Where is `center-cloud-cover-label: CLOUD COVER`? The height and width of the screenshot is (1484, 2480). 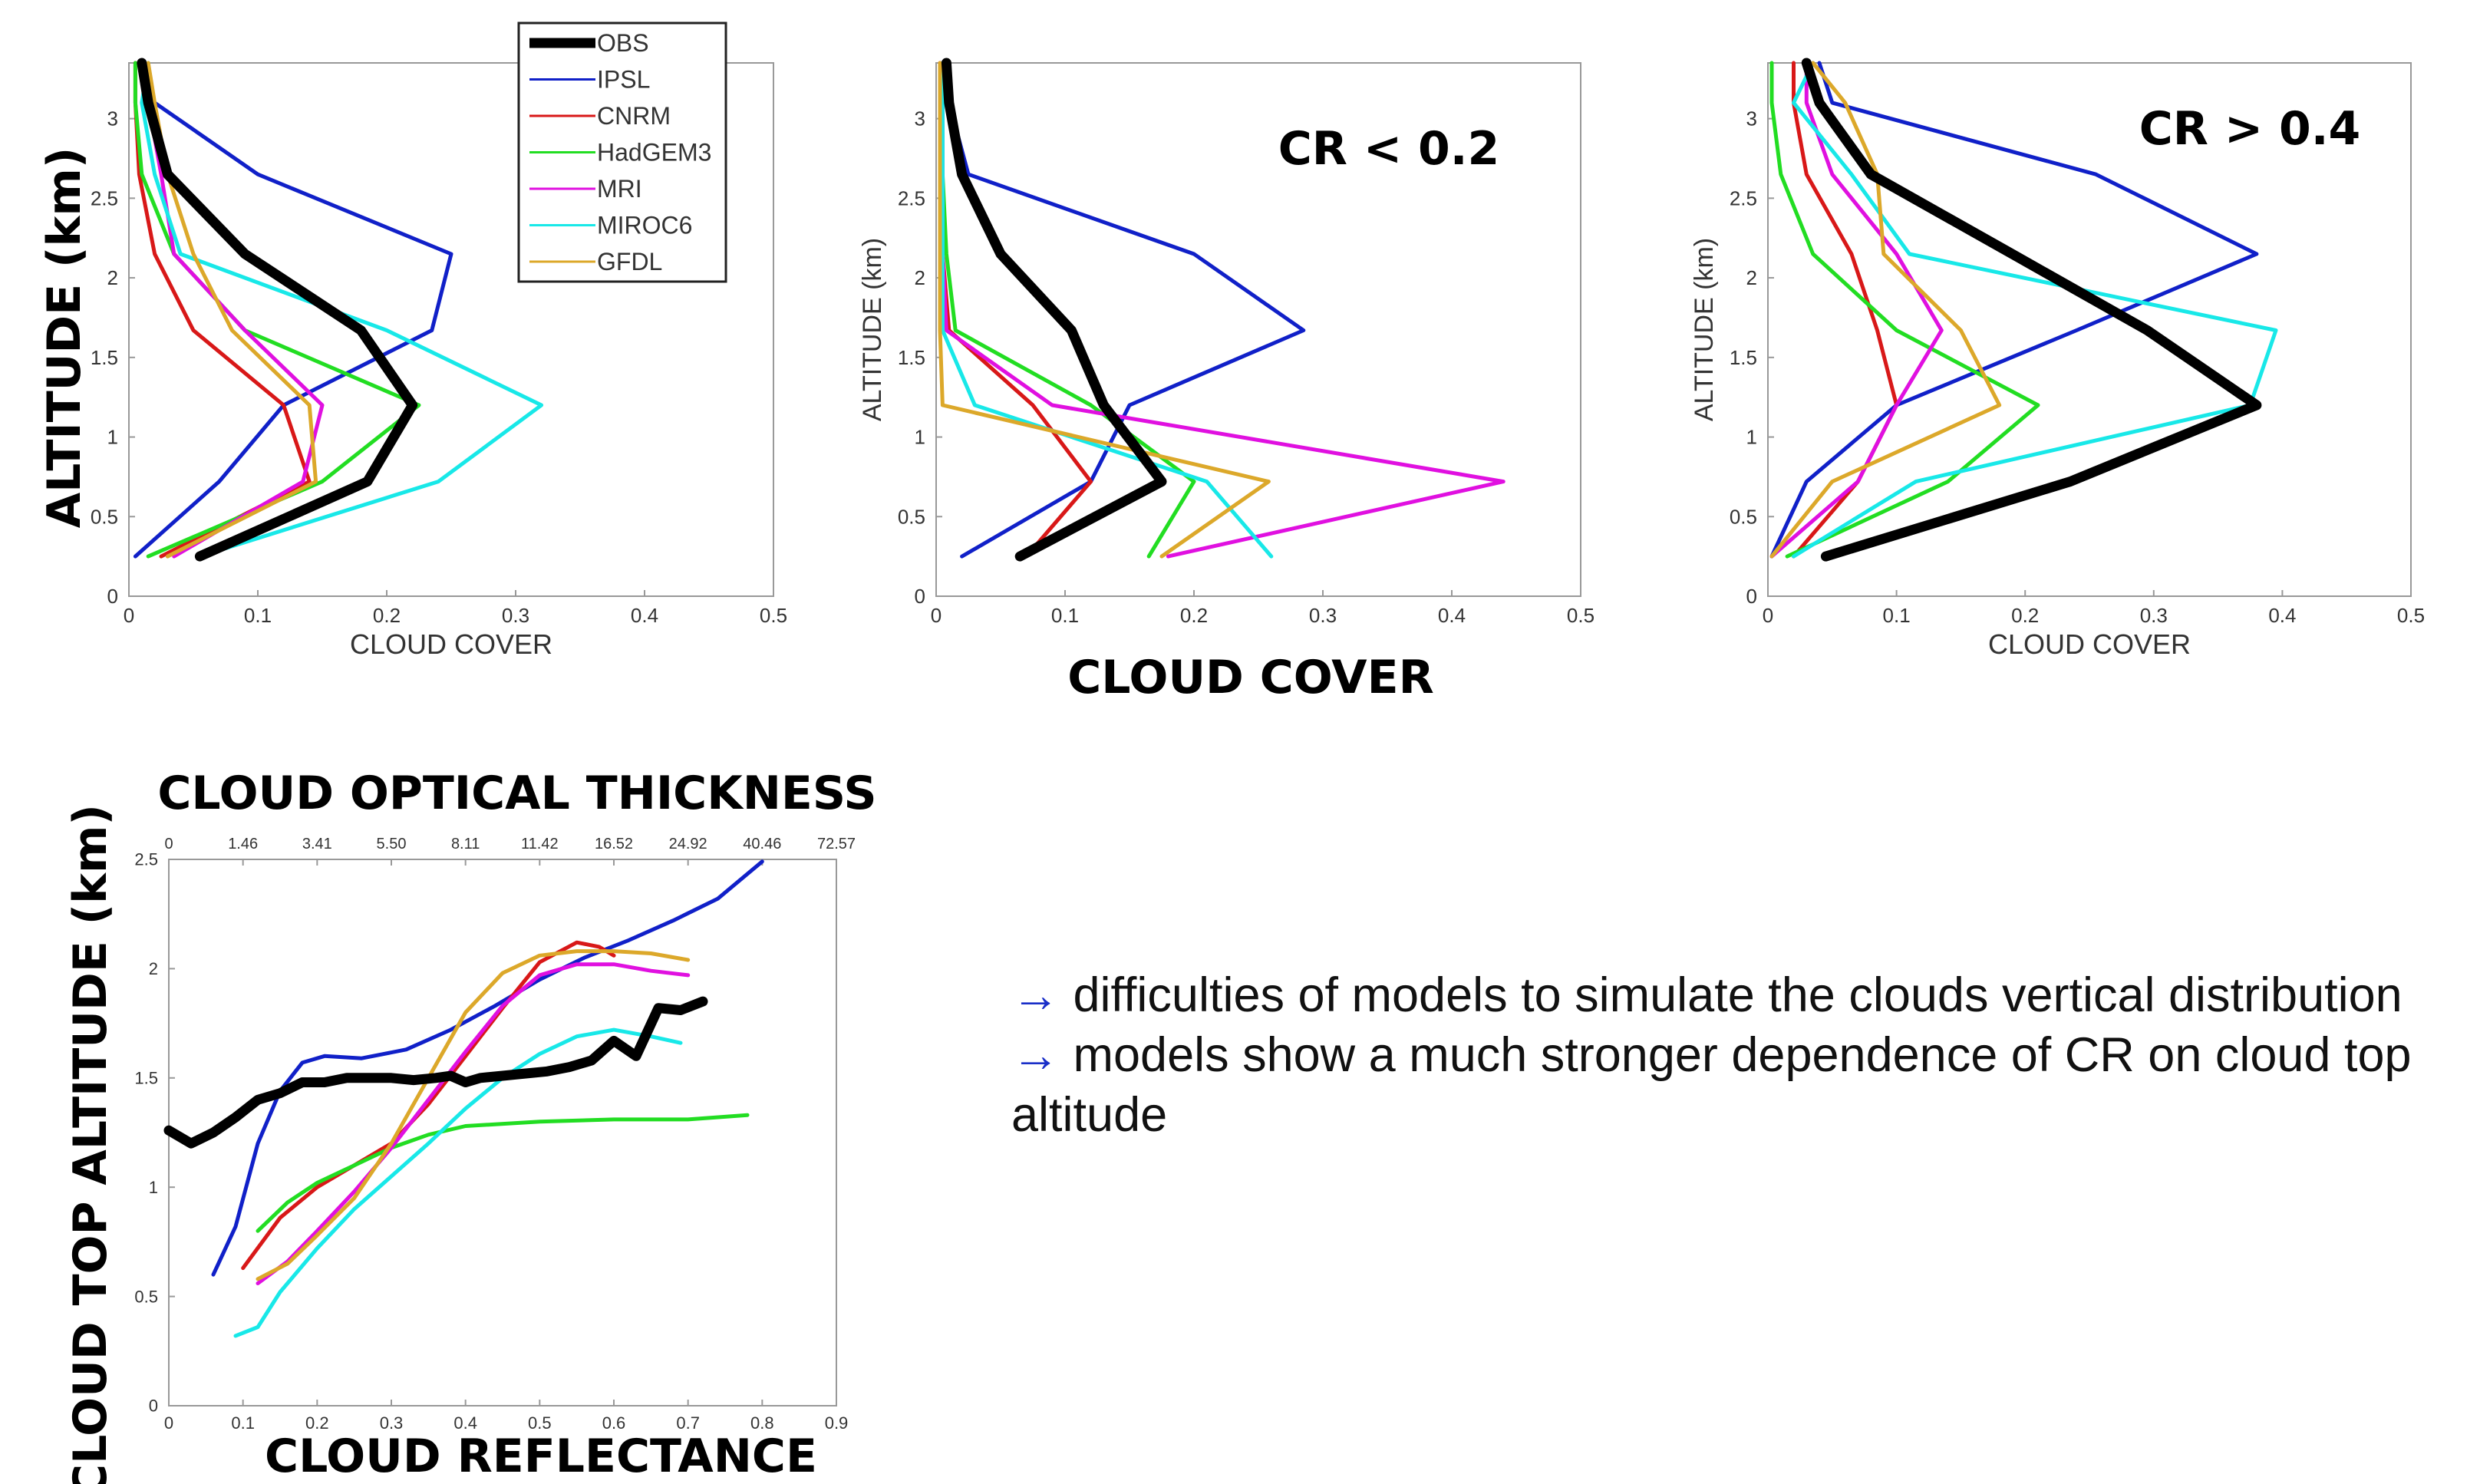 center-cloud-cover-label: CLOUD COVER is located at coordinates (1250, 677).